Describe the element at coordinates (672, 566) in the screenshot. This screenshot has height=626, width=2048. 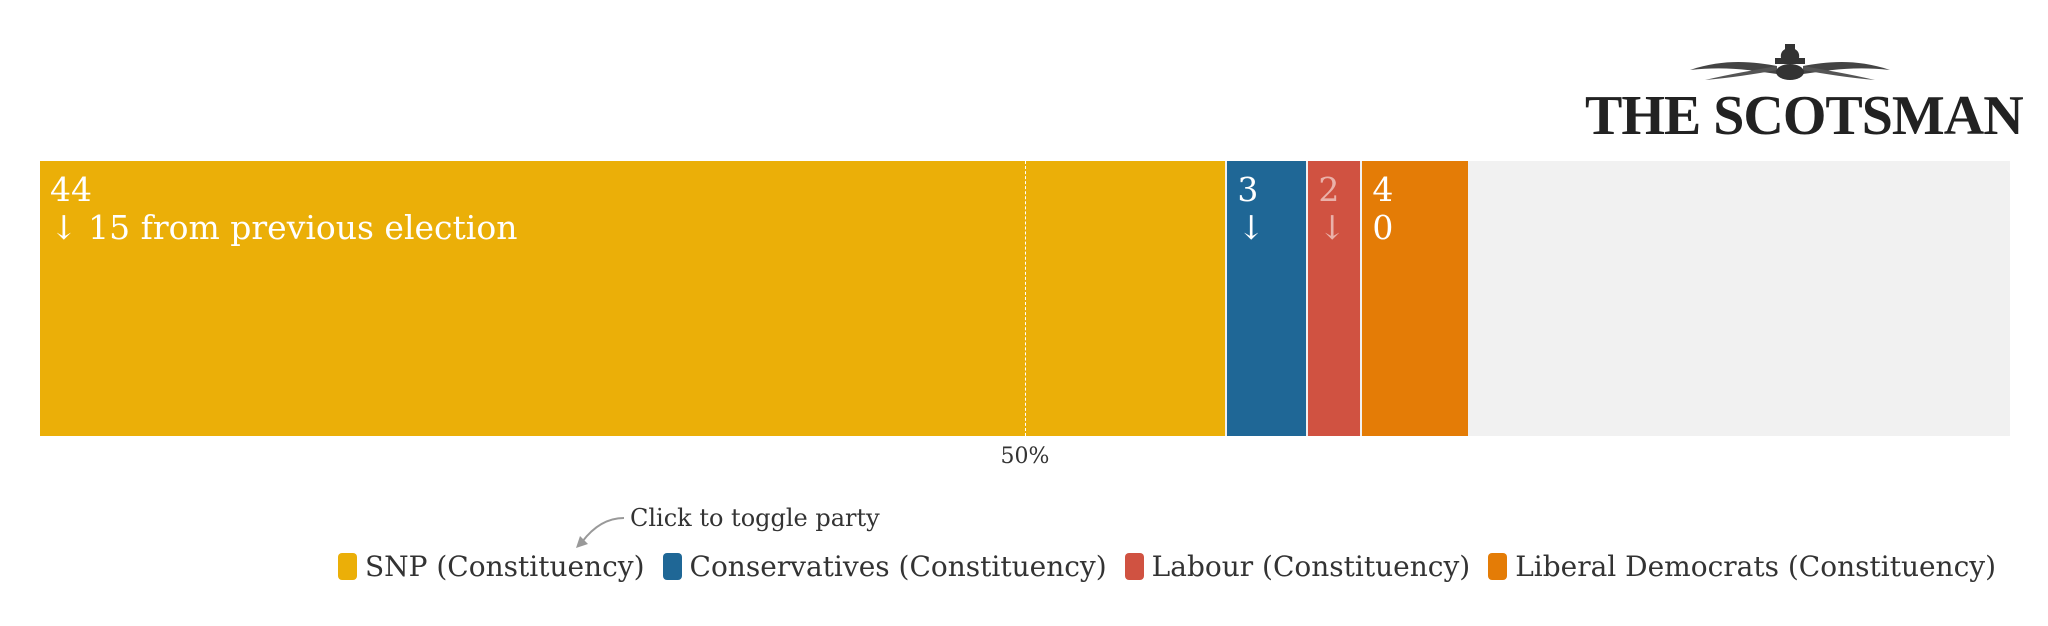
I see `legend-swatch-conservatives` at that location.